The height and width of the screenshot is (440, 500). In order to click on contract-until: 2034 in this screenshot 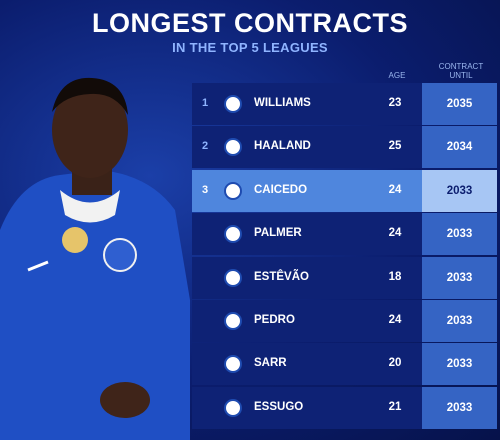, I will do `click(459, 147)`.